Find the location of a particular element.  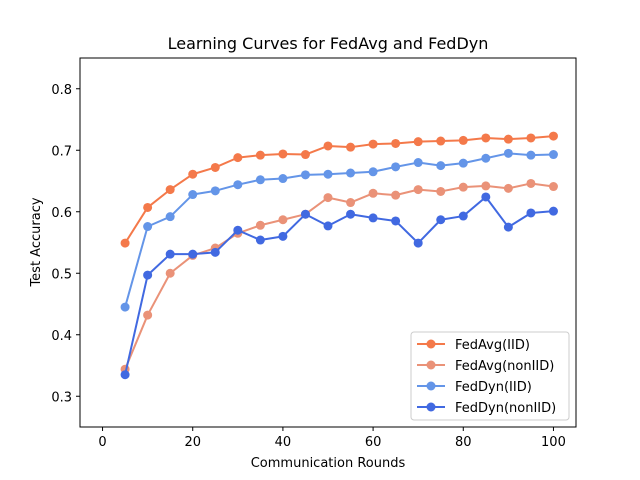

x-tick-label: 0 is located at coordinates (102, 442).